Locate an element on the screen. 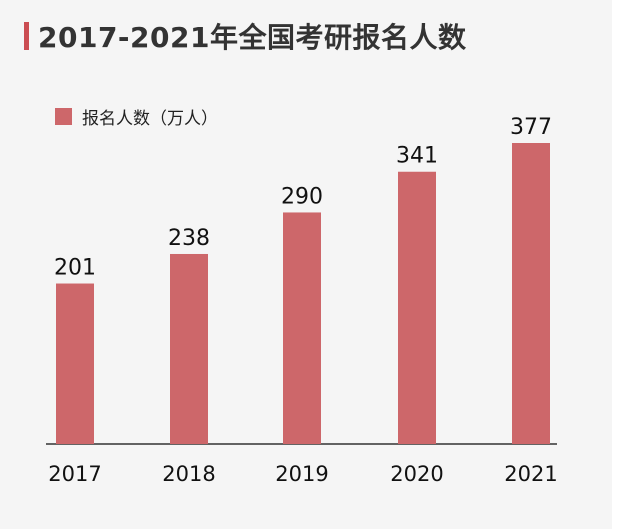 This screenshot has height=529, width=624. x-tick-label-2020: 2020 is located at coordinates (416, 474).